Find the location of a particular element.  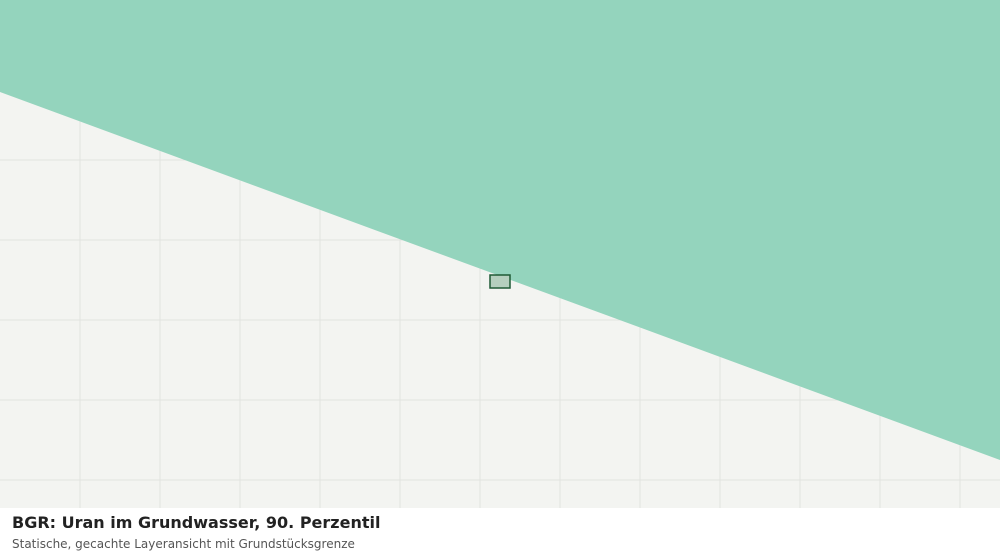

map-title: BGR: Uran im Grundwasser, 90. Perzentil is located at coordinates (196, 522).